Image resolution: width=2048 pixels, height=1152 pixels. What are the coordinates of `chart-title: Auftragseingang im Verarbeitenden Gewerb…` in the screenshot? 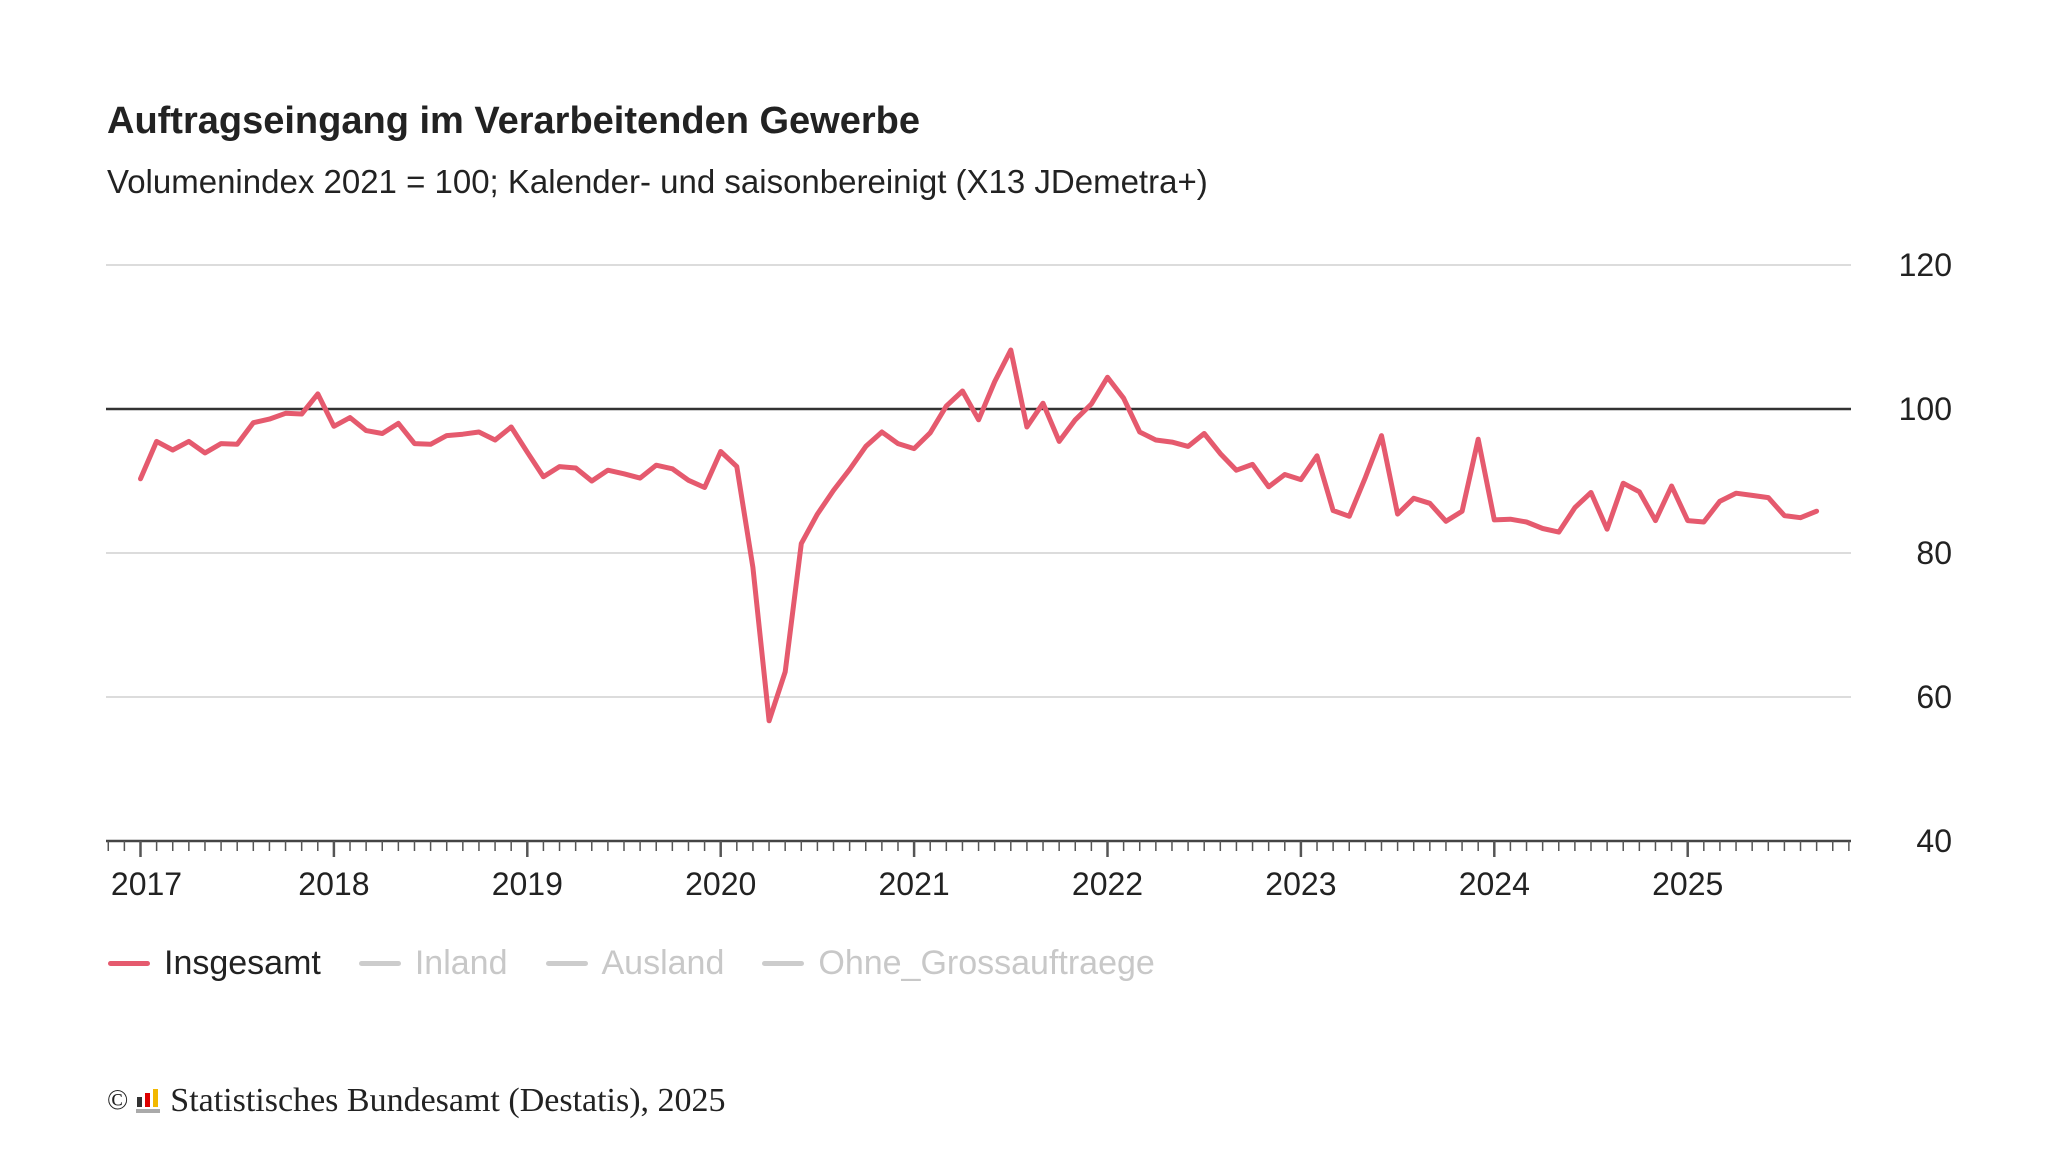 It's located at (513, 121).